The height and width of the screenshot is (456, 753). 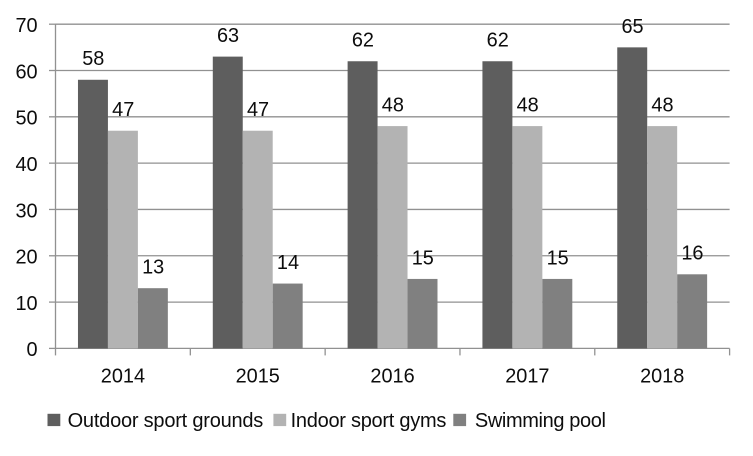 I want to click on svg-text: 13, so click(x=153, y=268).